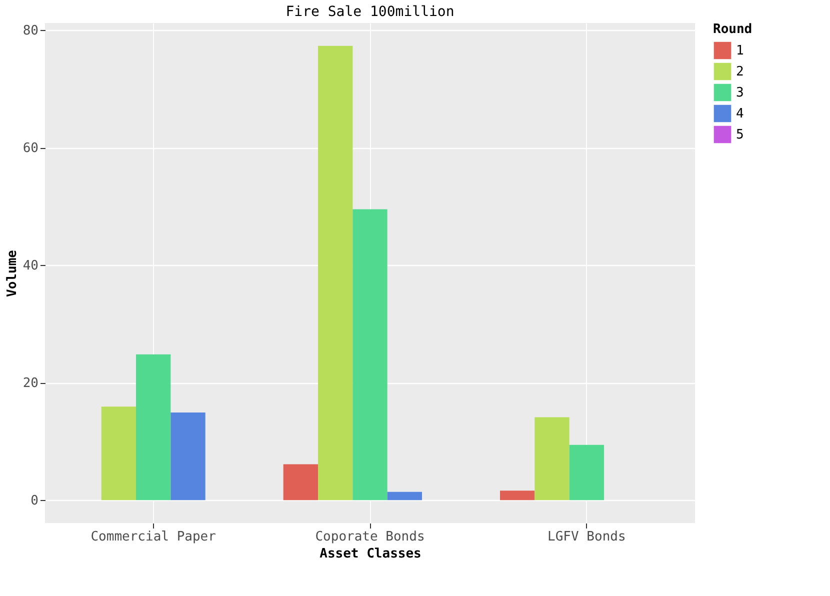 The height and width of the screenshot is (596, 830). Describe the element at coordinates (34, 501) in the screenshot. I see `y-tick-label: 0` at that location.